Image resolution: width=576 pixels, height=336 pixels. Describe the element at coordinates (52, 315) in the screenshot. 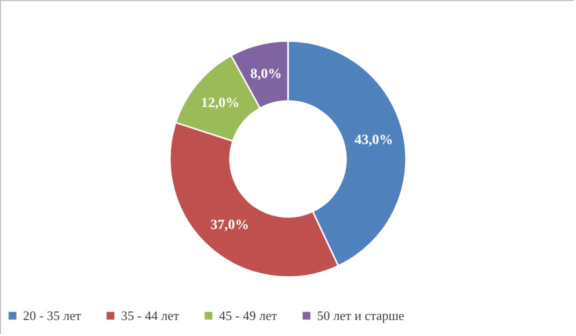

I see `legend-label: 20 - 35 лет` at that location.